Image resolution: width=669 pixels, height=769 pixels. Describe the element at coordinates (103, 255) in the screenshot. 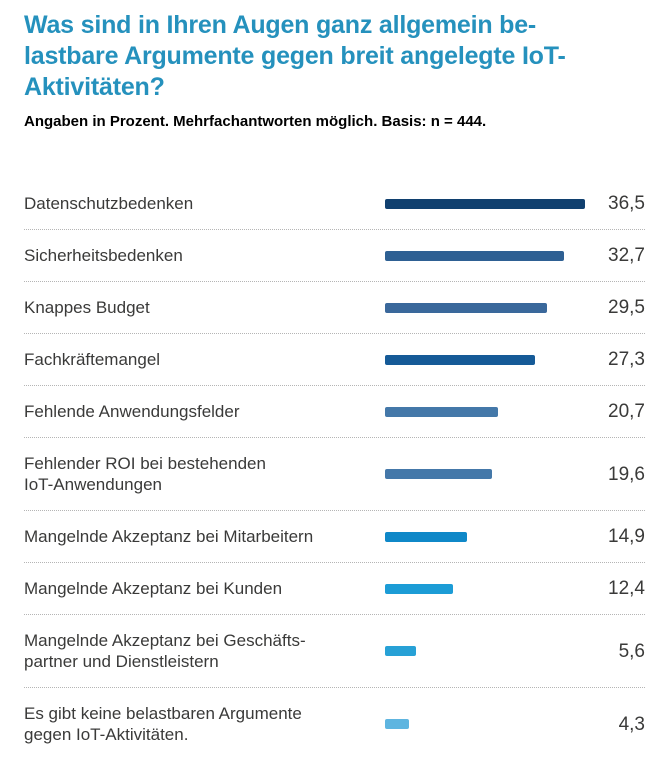

I see `category-label: Sicherheitsbedenken` at that location.